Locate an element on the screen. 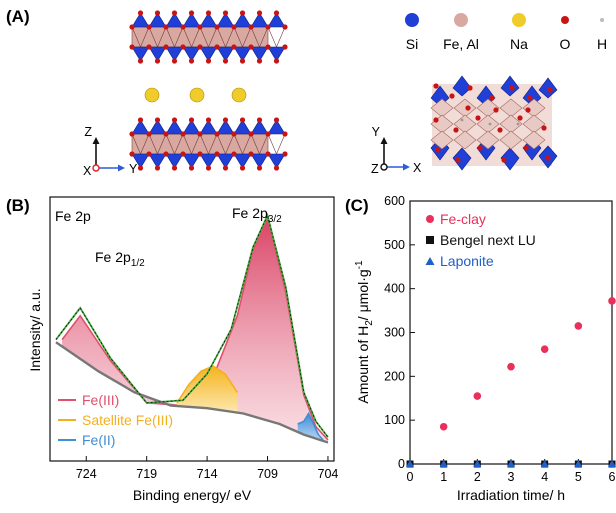 Image resolution: width=616 pixels, height=513 pixels. point-fe-clay is located at coordinates (477, 396).